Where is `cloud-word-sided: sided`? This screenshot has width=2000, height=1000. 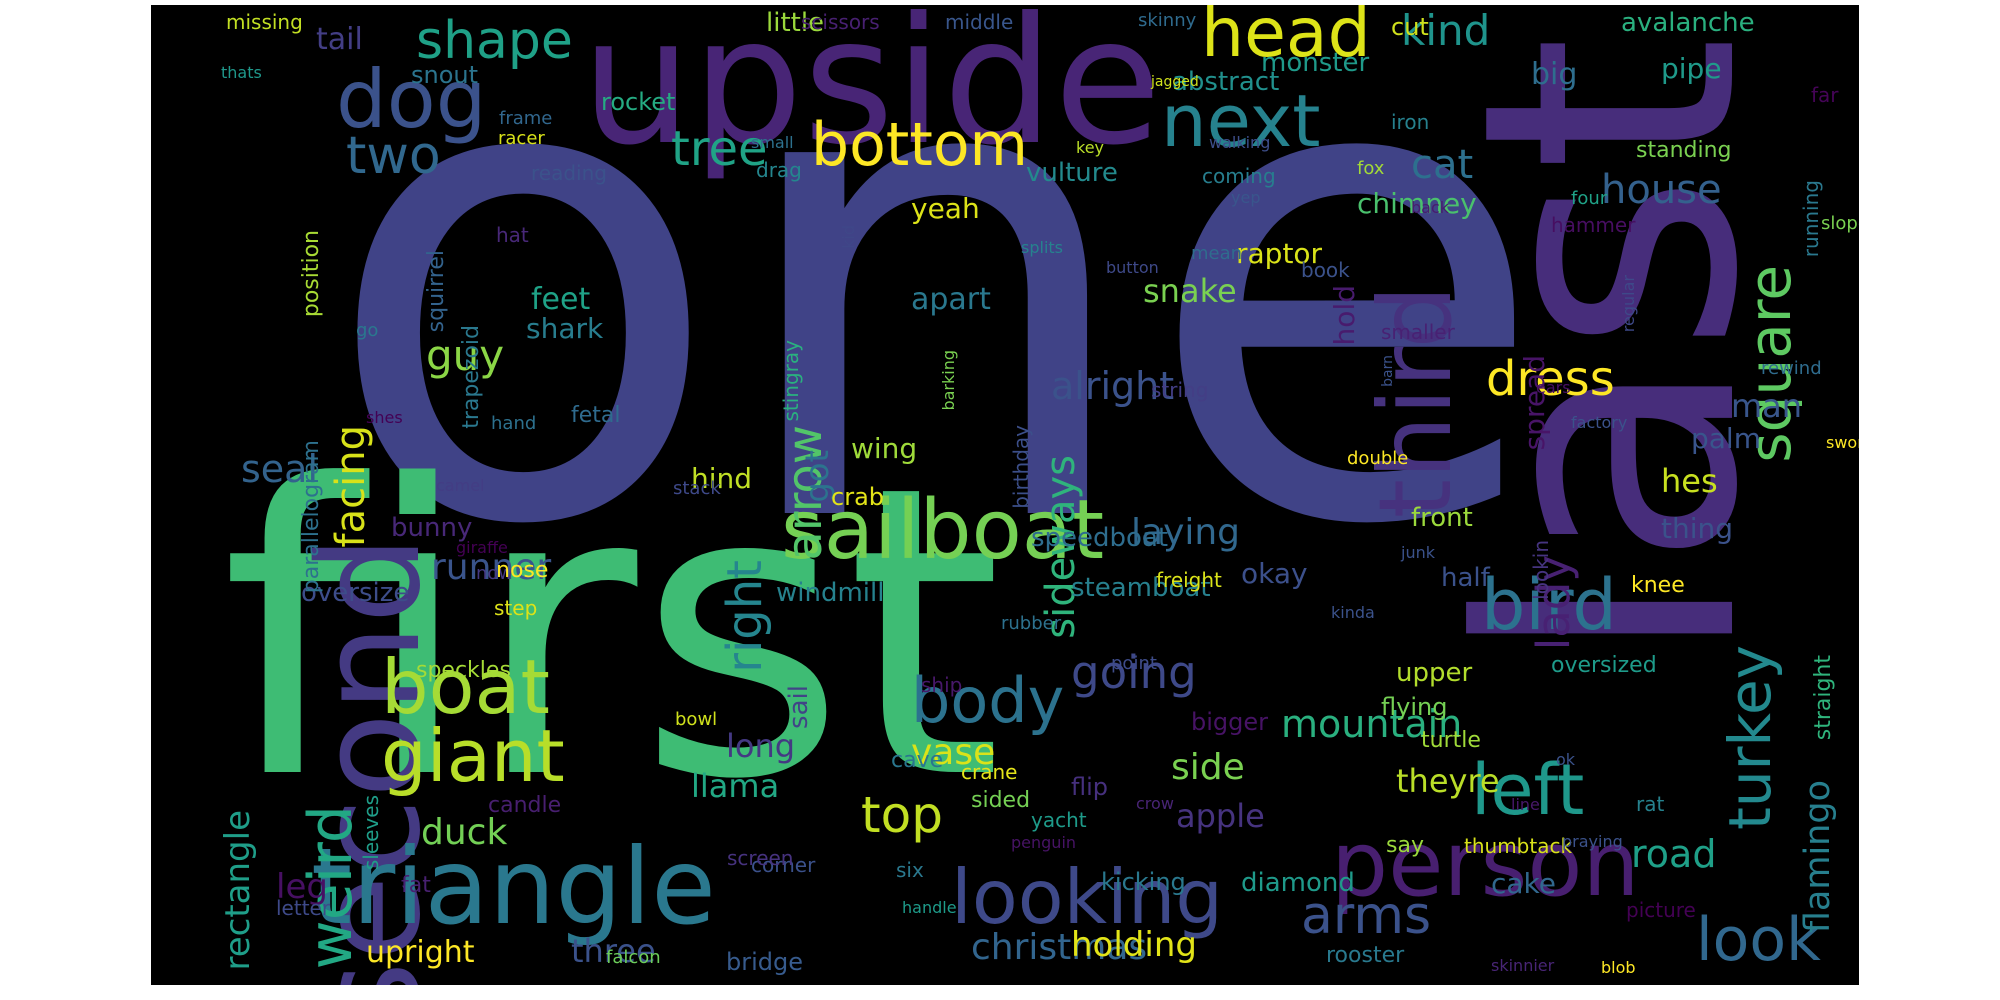 cloud-word-sided: sided is located at coordinates (1001, 800).